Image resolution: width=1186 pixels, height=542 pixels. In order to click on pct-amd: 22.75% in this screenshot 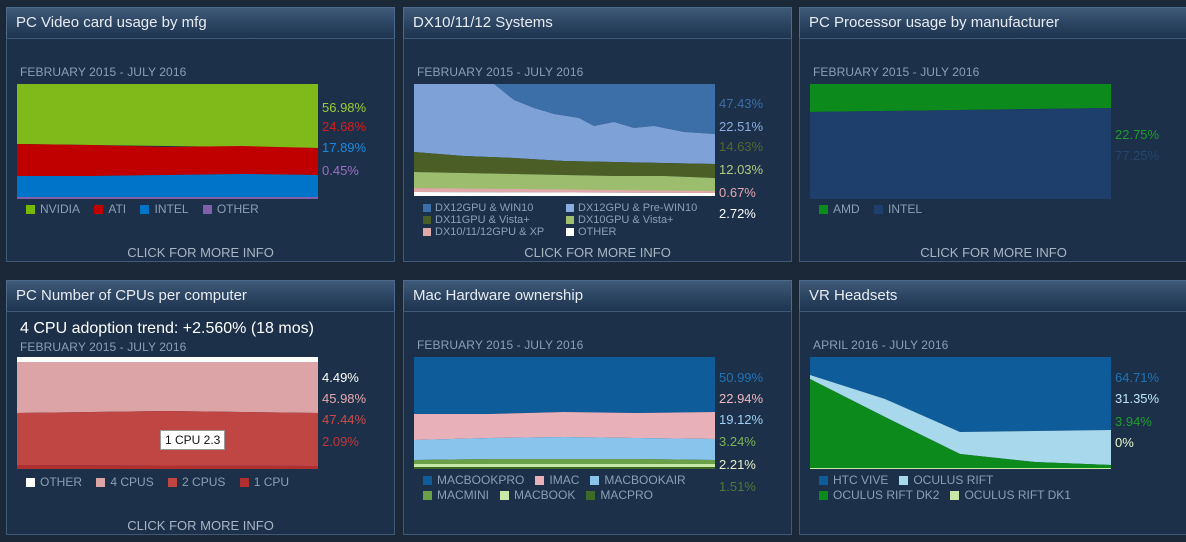, I will do `click(1137, 134)`.